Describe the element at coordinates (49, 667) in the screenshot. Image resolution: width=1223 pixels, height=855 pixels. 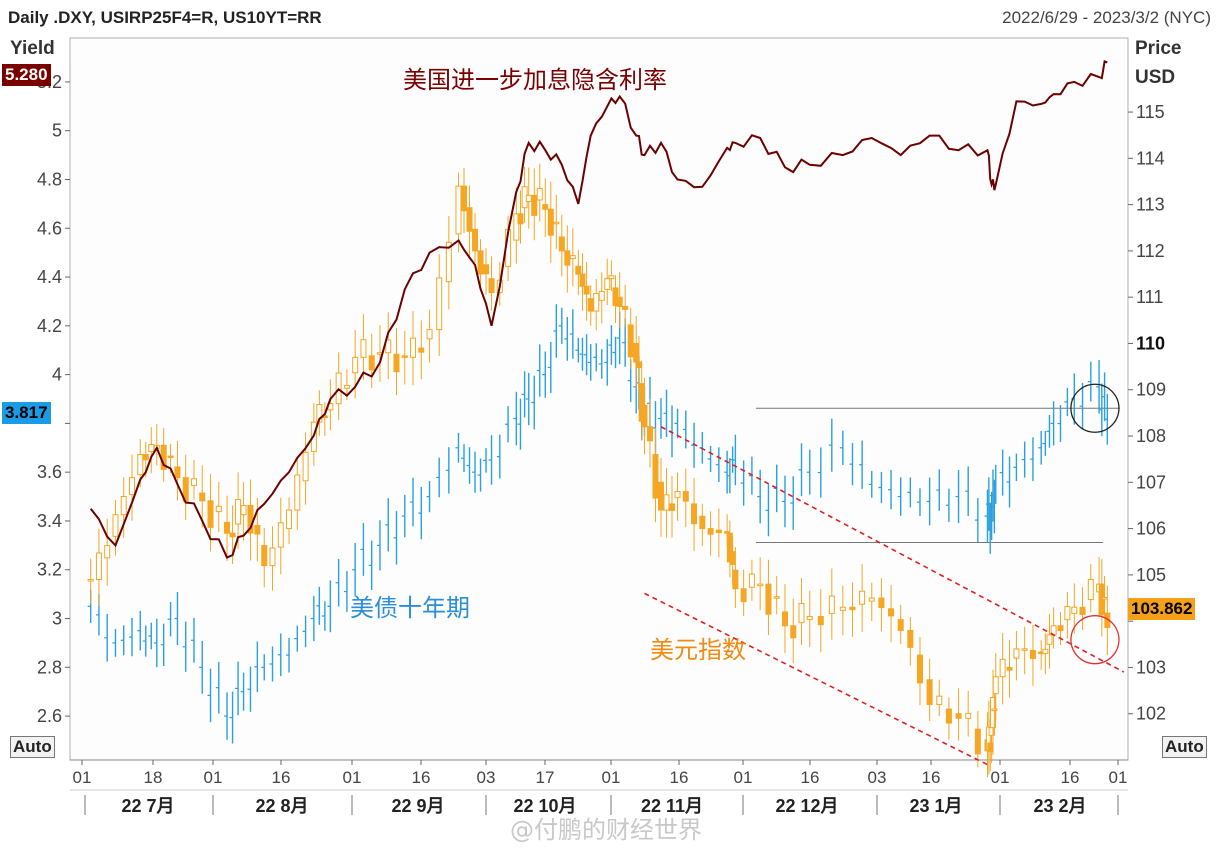
I see `left-tick-label: 2.8` at that location.